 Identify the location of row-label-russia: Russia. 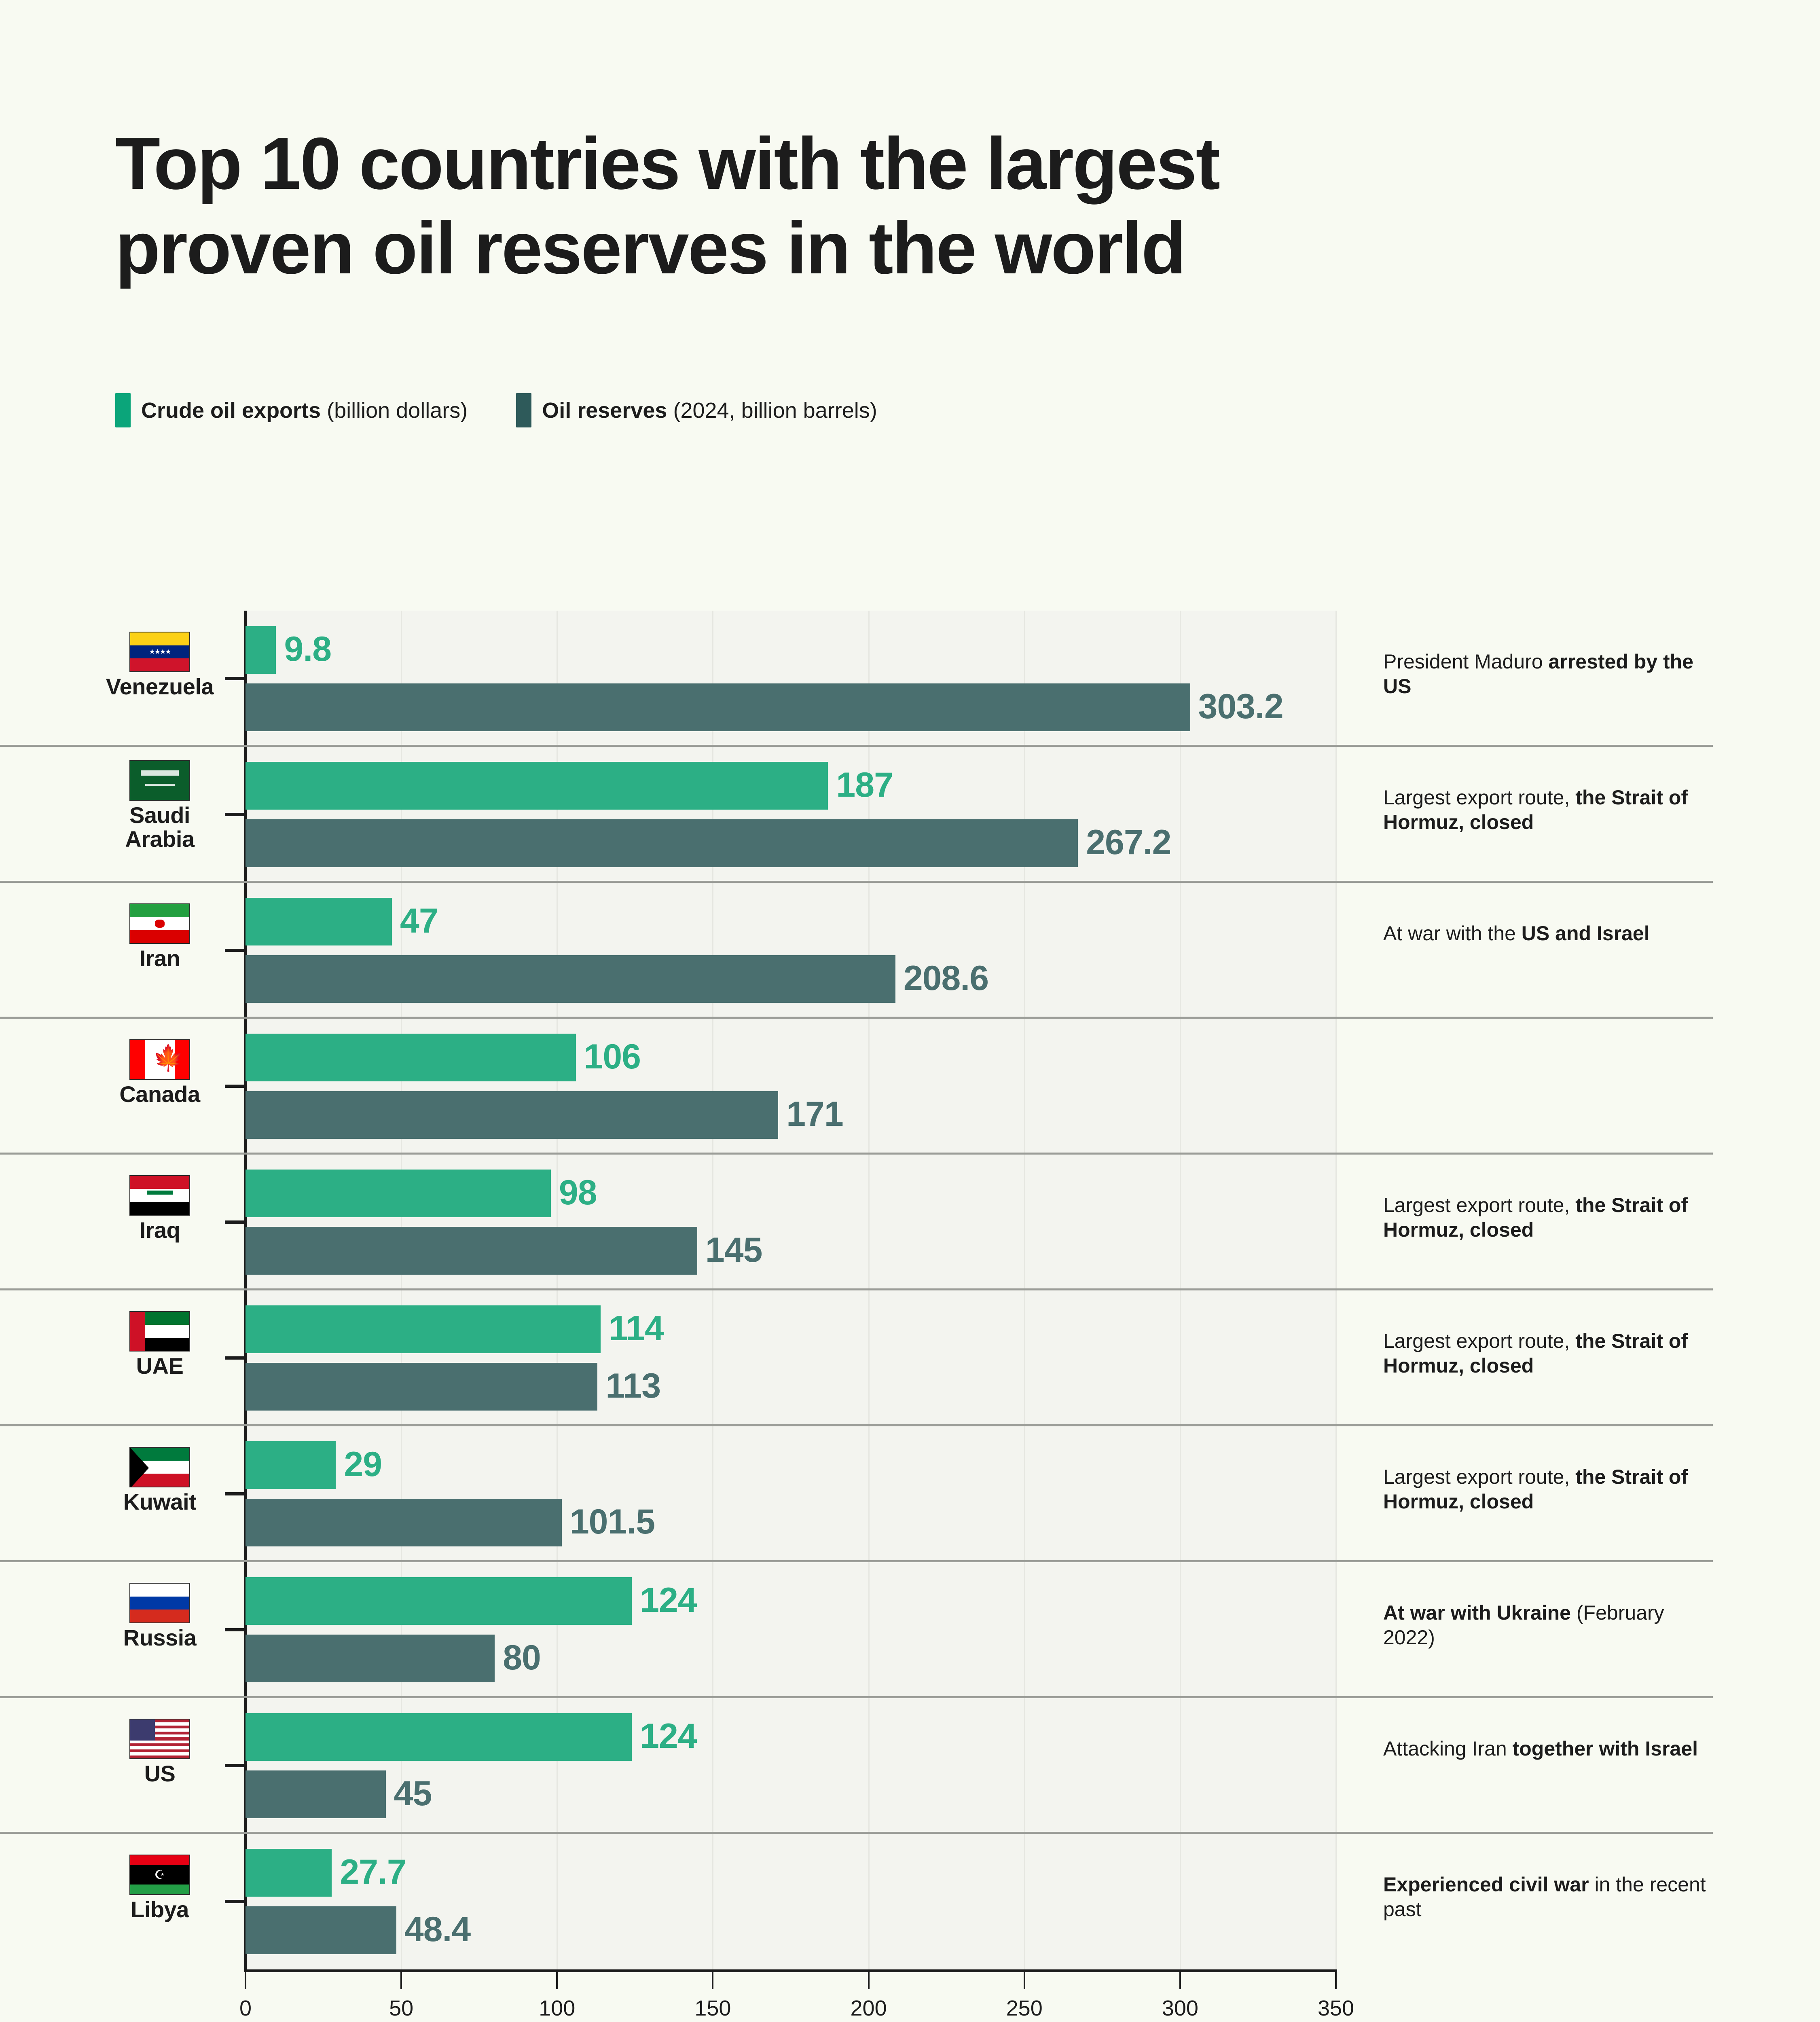
(160, 1616).